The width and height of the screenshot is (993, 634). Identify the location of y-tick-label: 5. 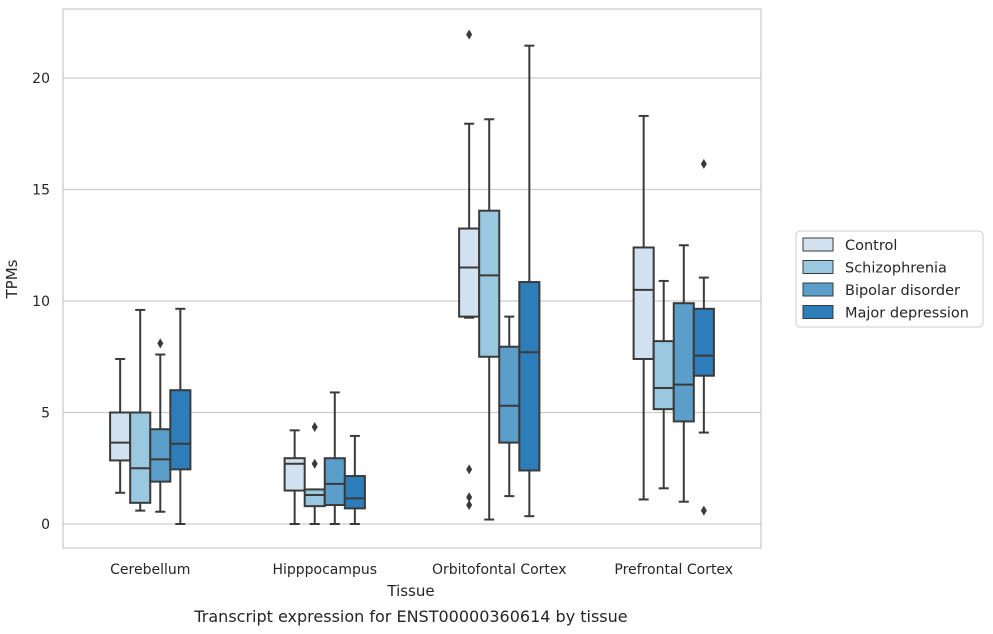
(45, 414).